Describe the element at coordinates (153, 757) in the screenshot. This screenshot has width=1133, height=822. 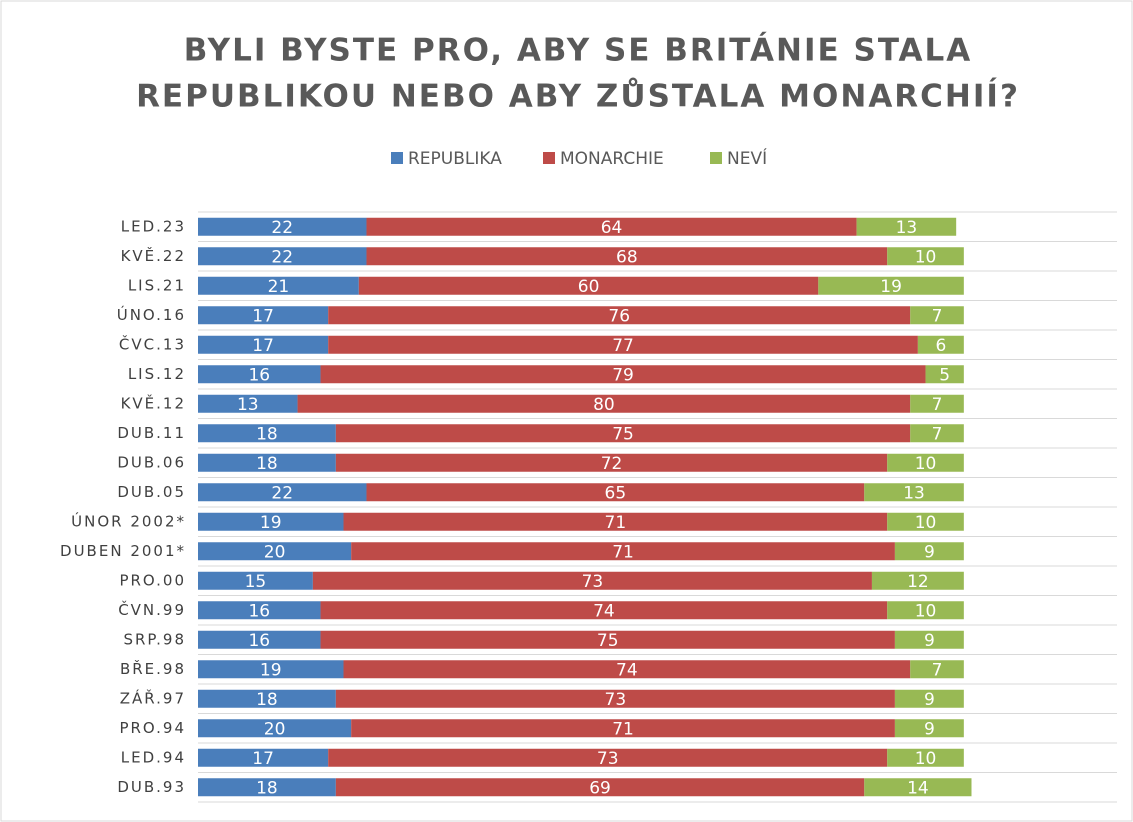
I see `y-tick-label: LED.94` at that location.